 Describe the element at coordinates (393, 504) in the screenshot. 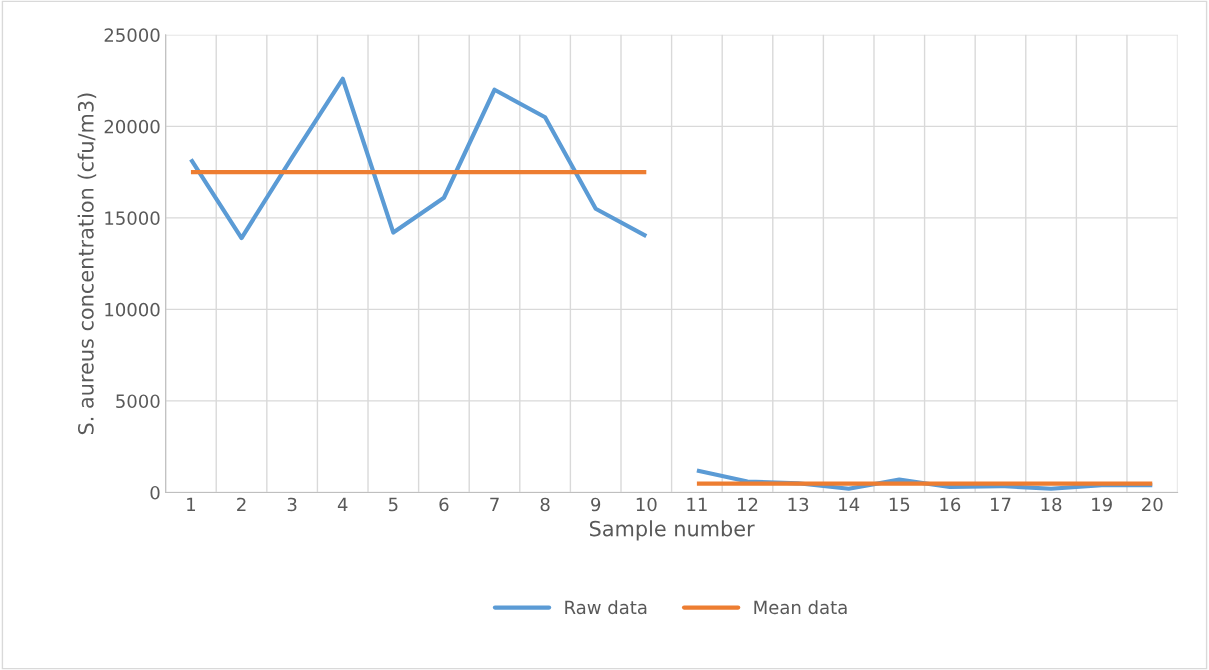

I see `x-tick-label: 5` at that location.